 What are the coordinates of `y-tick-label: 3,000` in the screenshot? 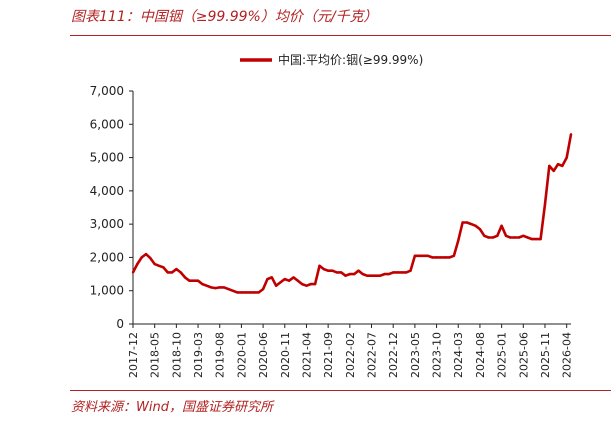 It's located at (107, 224).